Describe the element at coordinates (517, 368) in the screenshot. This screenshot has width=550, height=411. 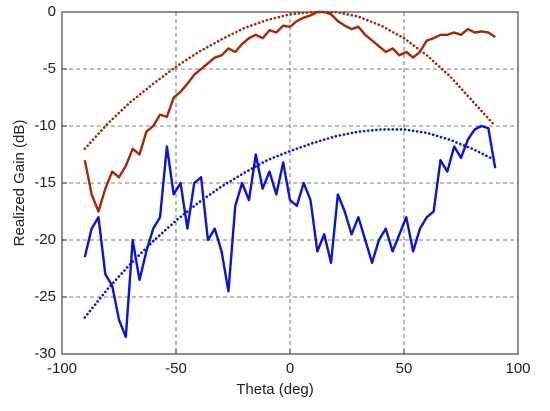
I see `x-tick-label: 100` at that location.